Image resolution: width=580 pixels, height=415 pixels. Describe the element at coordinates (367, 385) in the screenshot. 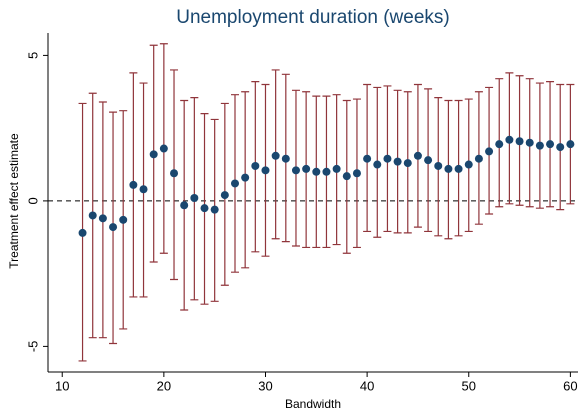

I see `x-tick-label: 40` at that location.